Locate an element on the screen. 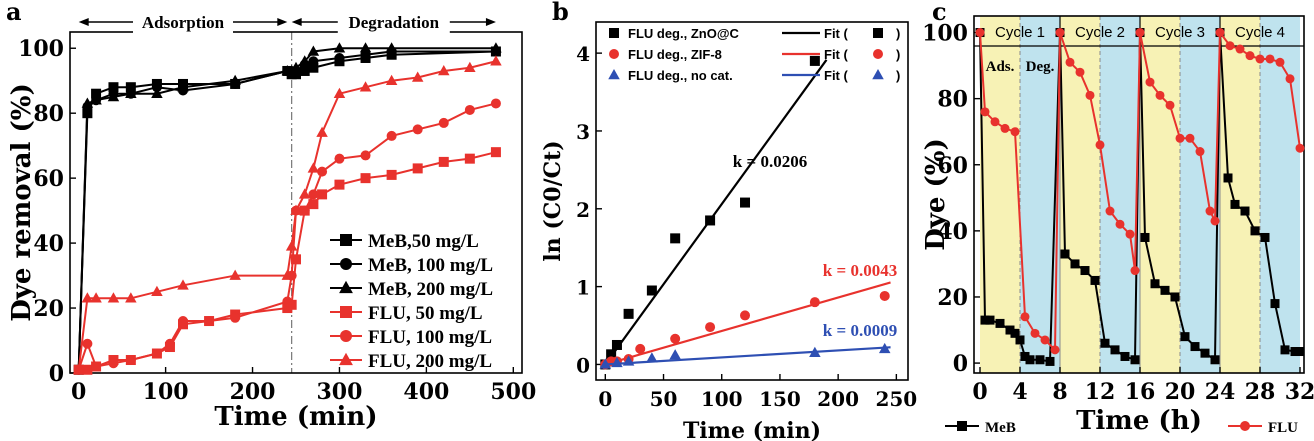 Image resolution: width=1314 pixels, height=441 pixels. panel-b-xtick-label: 0 is located at coordinates (605, 399).